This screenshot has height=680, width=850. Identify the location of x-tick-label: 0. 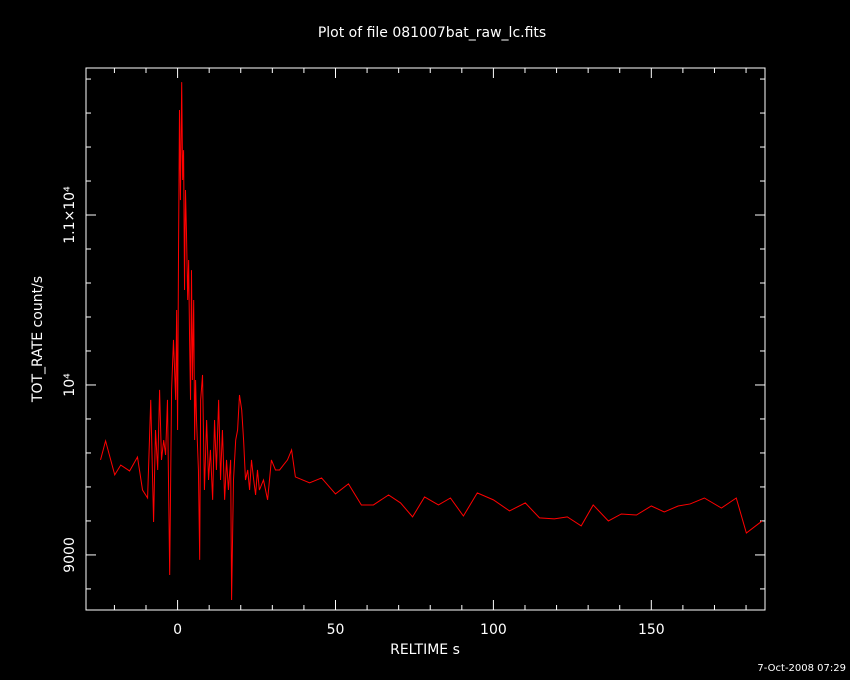
(177, 630).